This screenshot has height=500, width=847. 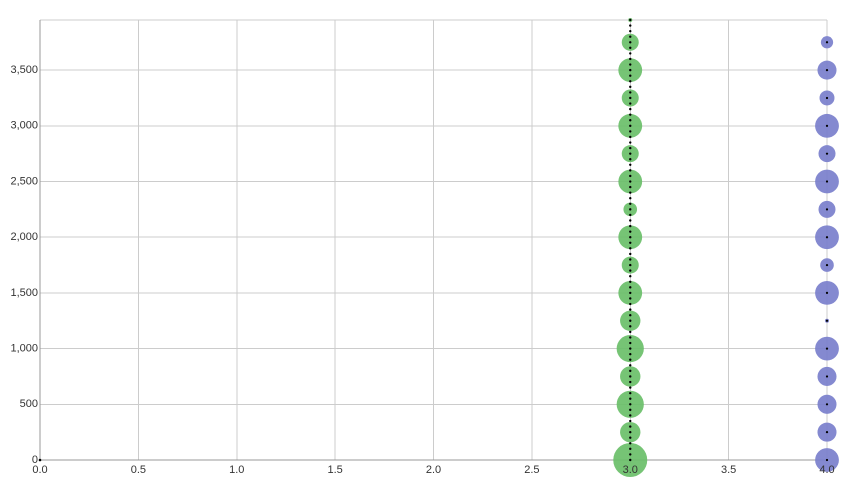 What do you see at coordinates (433, 470) in the screenshot?
I see `x-tick-label: 2.0` at bounding box center [433, 470].